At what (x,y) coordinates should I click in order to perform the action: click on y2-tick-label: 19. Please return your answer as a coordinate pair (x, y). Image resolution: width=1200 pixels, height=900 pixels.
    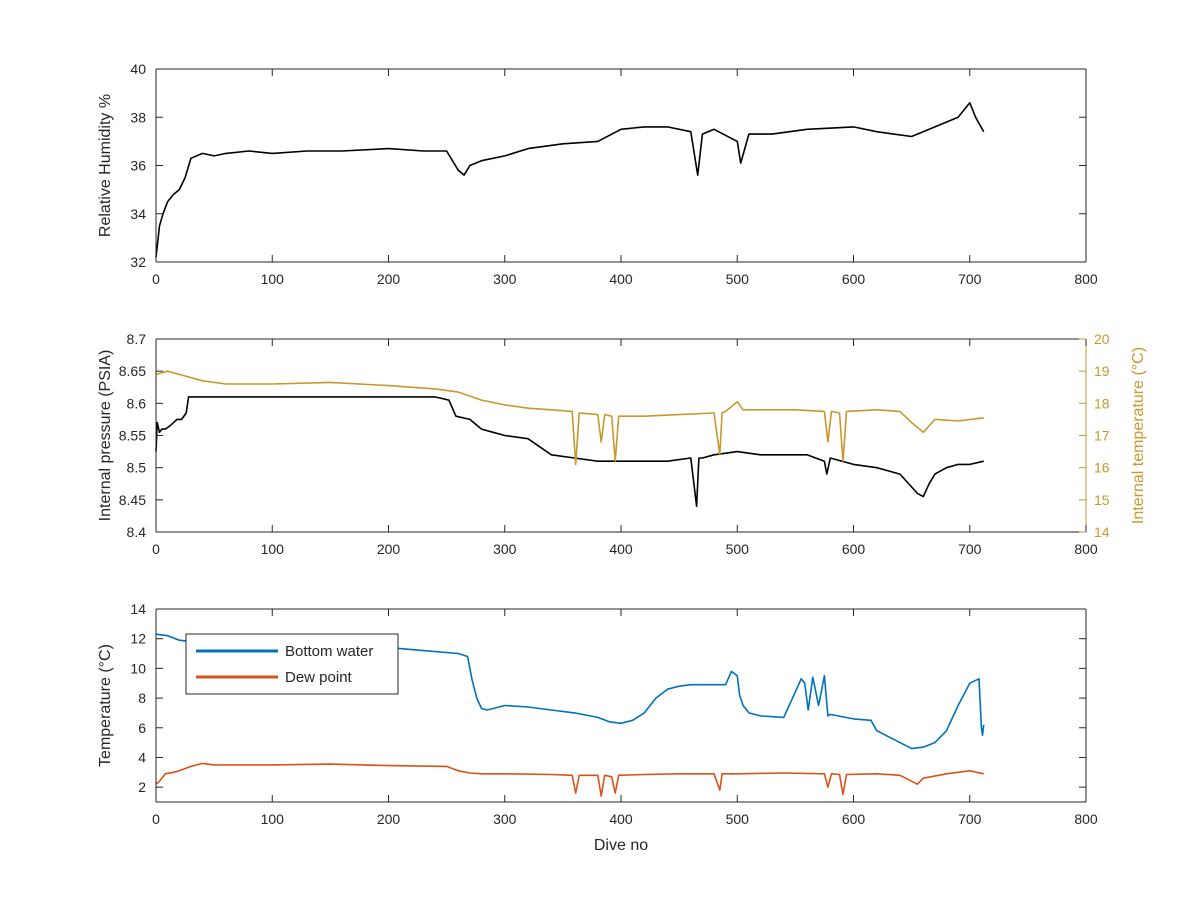
    Looking at the image, I should click on (1102, 371).